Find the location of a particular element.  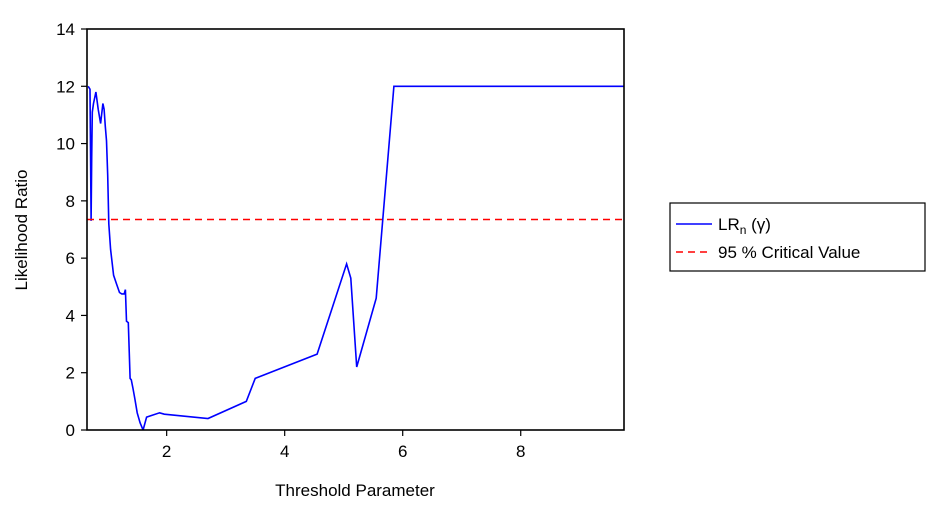

legend-label-1: LRn (γ) is located at coordinates (744, 226).